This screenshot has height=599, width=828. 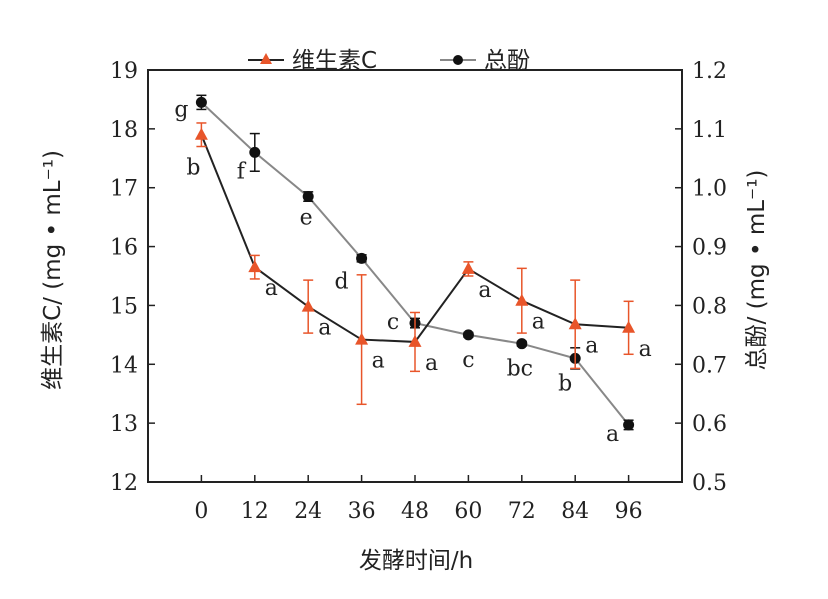 What do you see at coordinates (124, 306) in the screenshot?
I see `y-left-tick-label: 15` at bounding box center [124, 306].